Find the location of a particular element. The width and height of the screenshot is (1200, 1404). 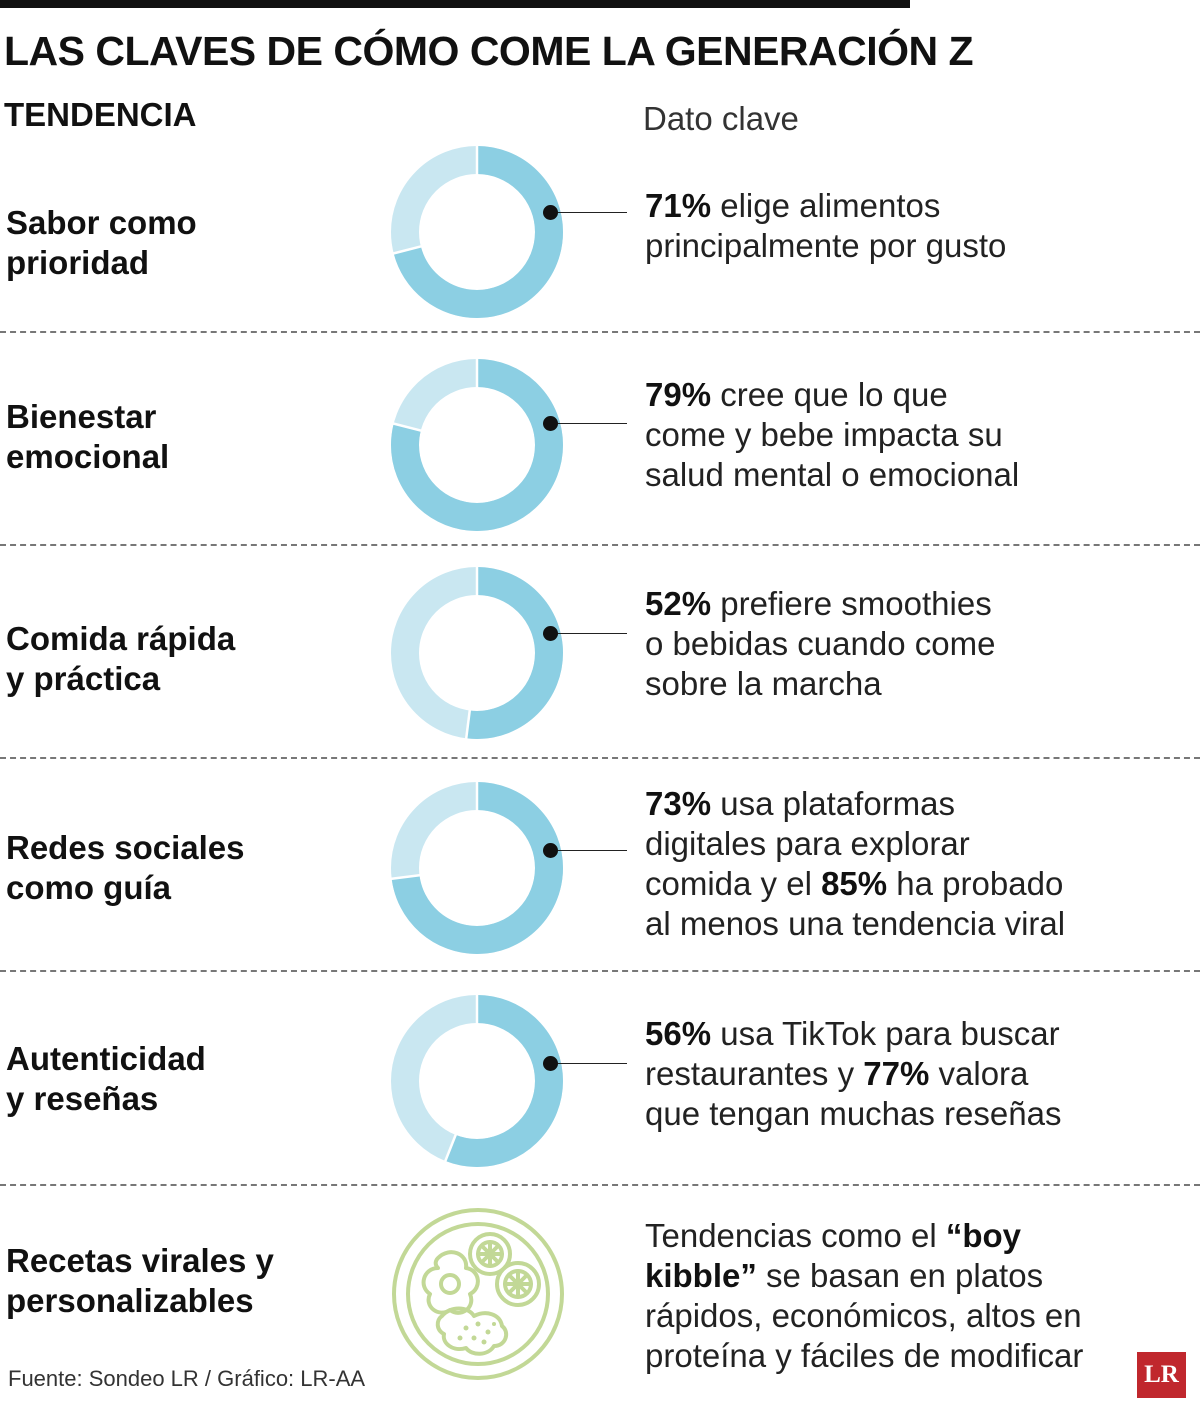

fact-highlight: “boy is located at coordinates (983, 1235).